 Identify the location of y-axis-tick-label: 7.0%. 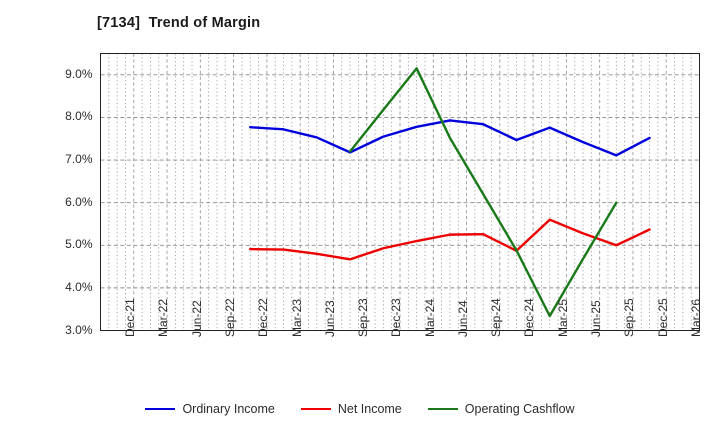
(79, 159).